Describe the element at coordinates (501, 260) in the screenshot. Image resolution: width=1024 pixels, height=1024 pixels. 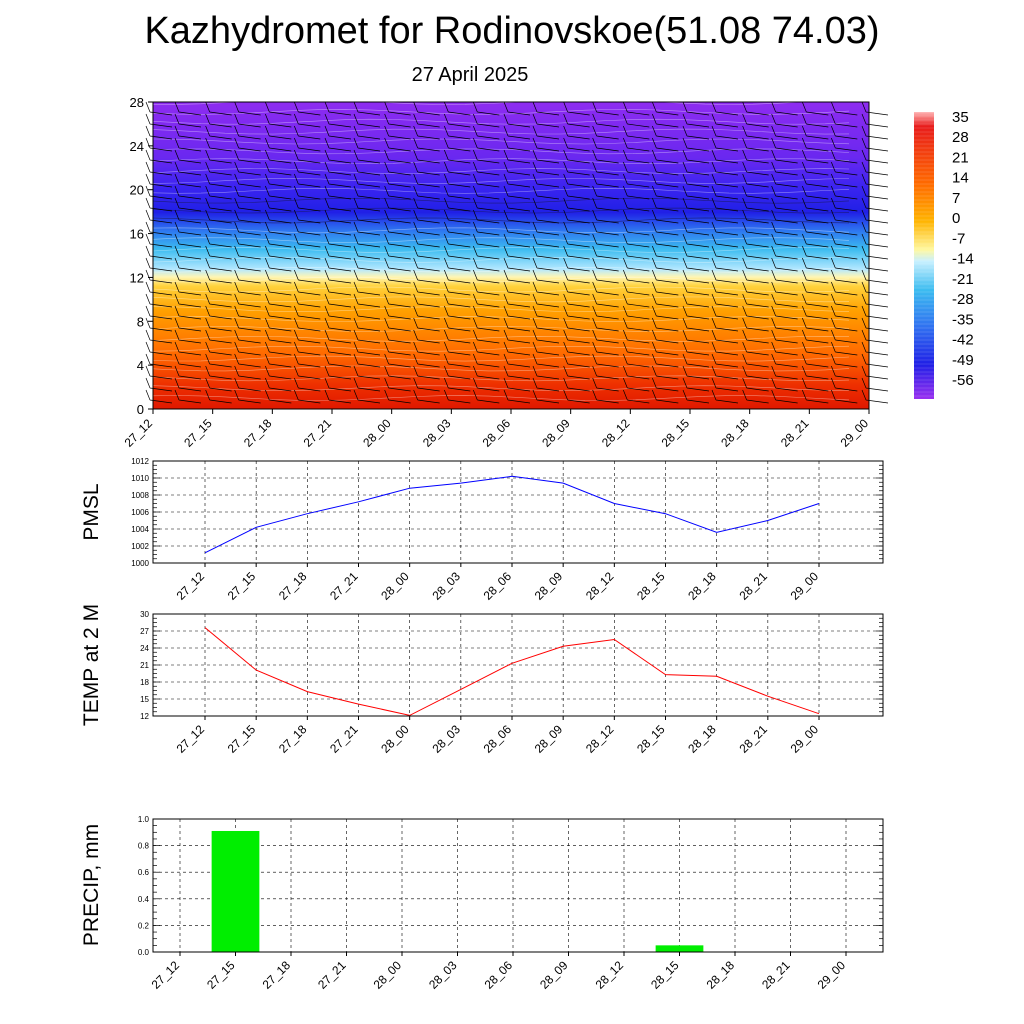
I see `contour-line` at that location.